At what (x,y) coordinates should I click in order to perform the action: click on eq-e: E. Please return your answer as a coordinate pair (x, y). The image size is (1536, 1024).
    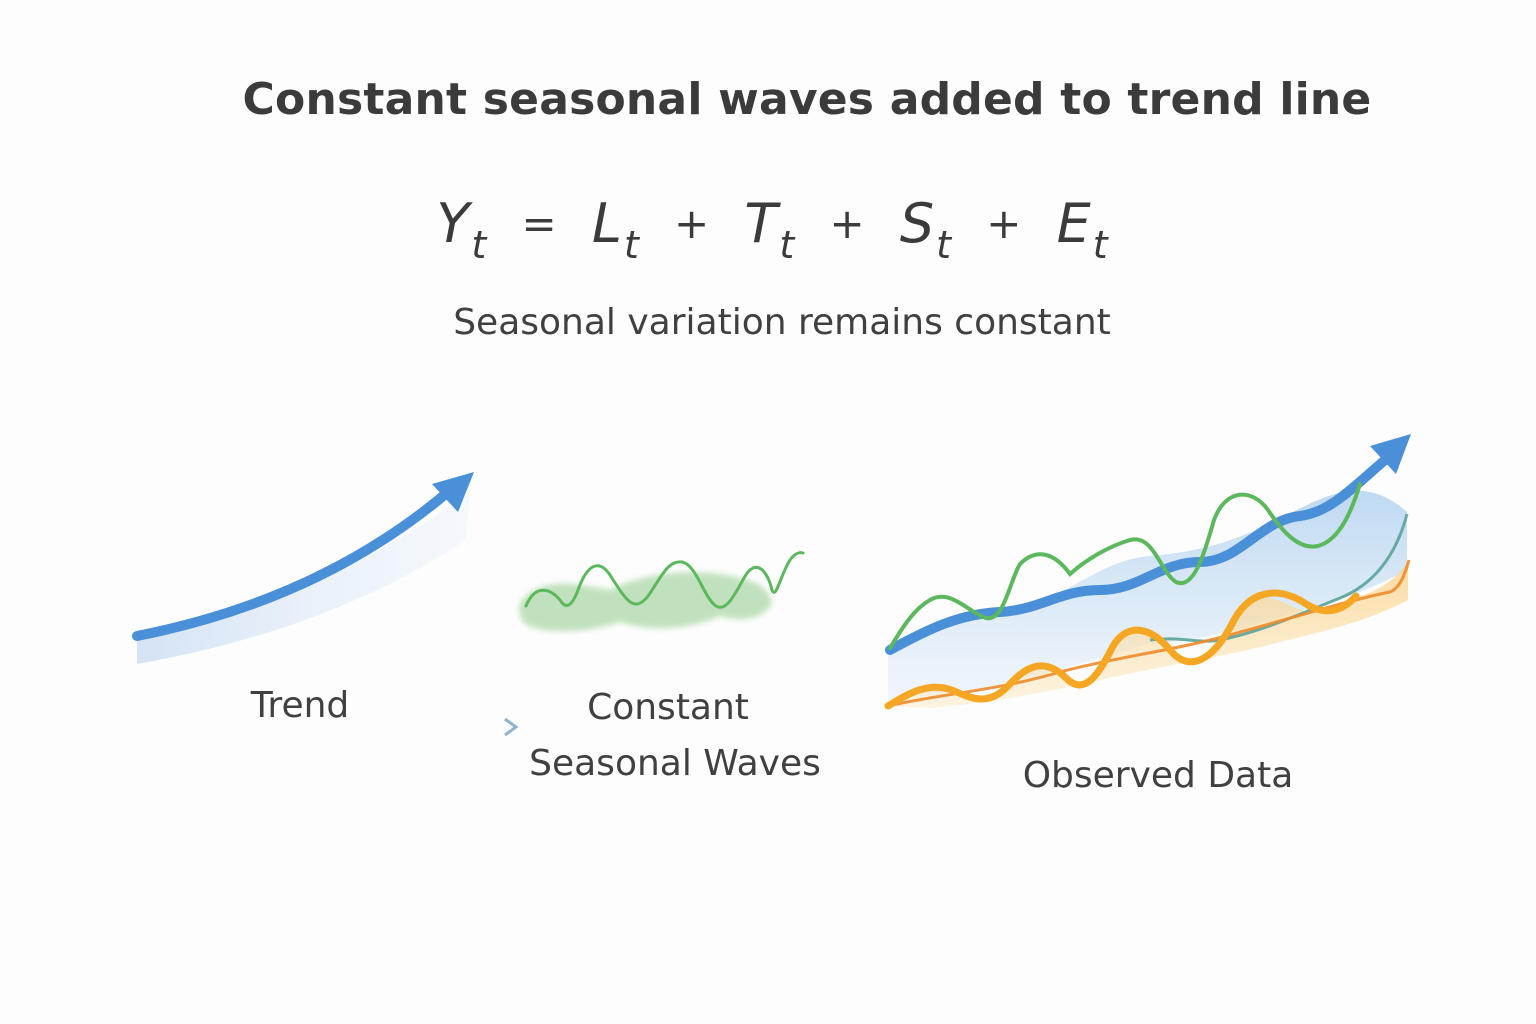
    Looking at the image, I should click on (1073, 223).